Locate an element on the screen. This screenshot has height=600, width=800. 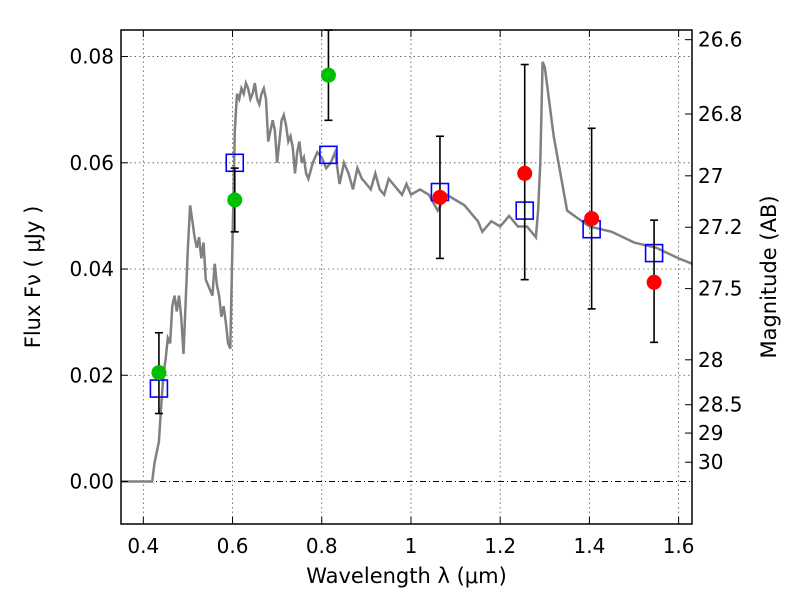
y-axis-ticks: 0.00 0.02 0.04 0.06 0.08 is located at coordinates (98, 269).